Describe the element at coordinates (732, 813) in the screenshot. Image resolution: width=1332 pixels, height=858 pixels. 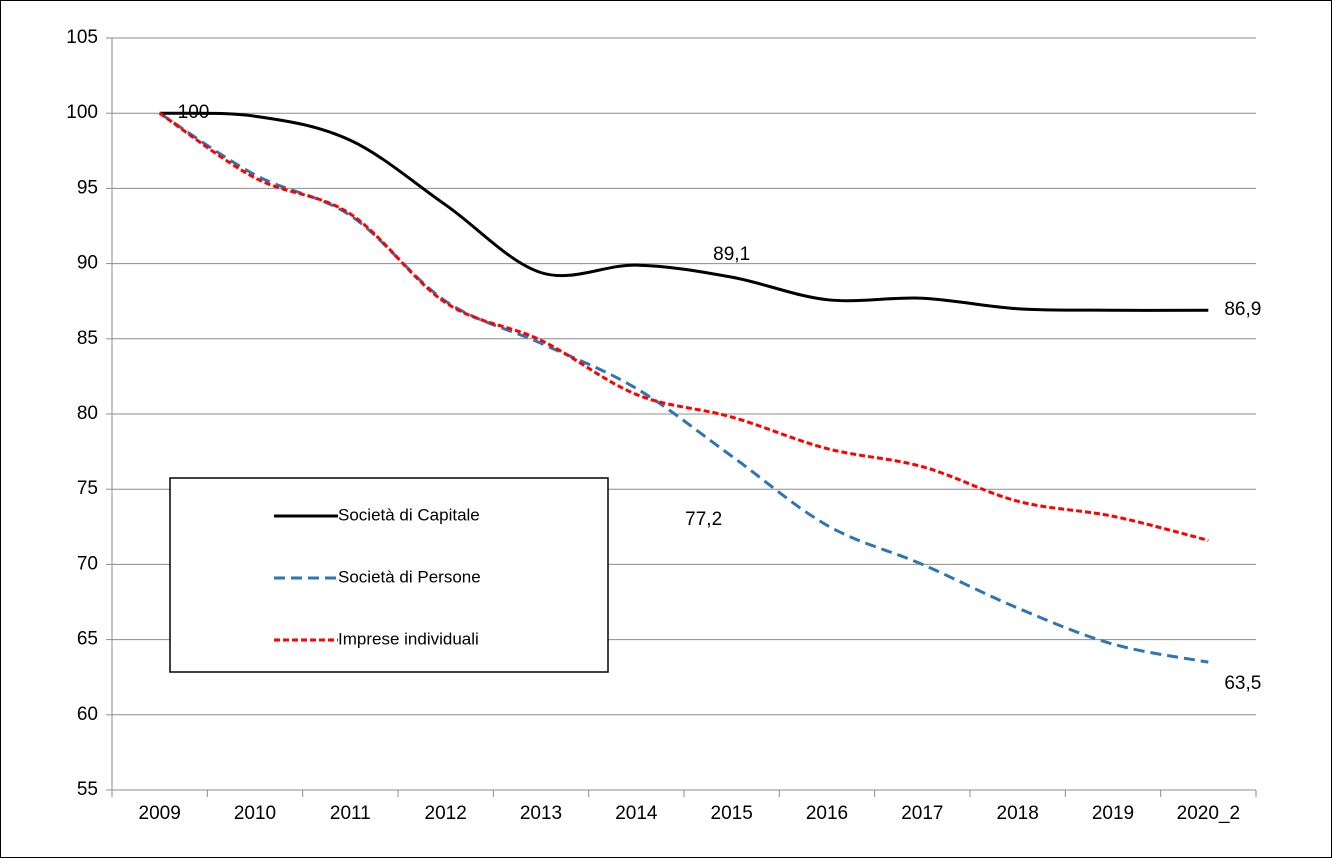
I see `x-tick-label: 2015` at that location.